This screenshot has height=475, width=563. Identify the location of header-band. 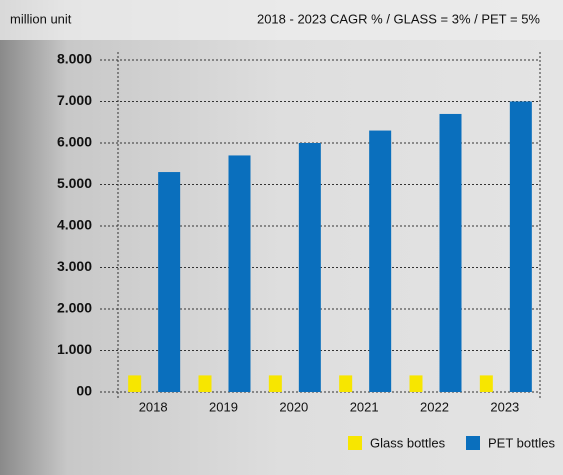
(281, 20).